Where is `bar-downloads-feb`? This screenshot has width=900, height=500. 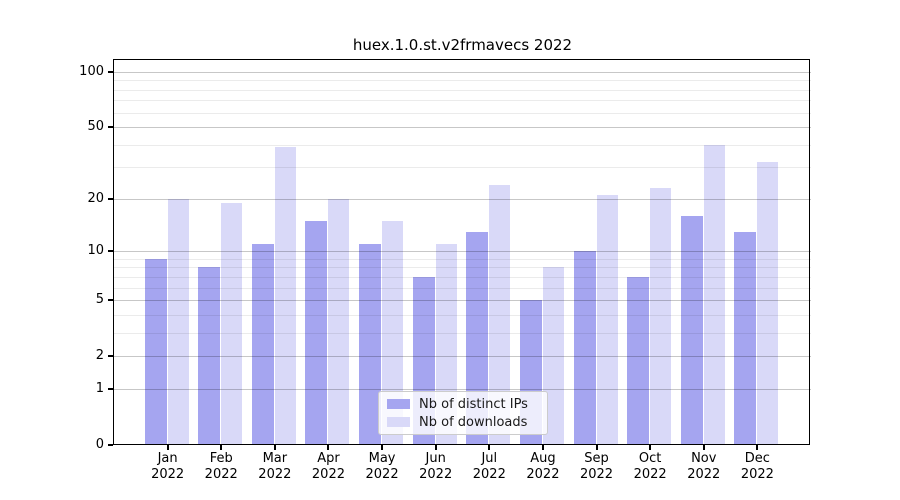 bar-downloads-feb is located at coordinates (232, 323).